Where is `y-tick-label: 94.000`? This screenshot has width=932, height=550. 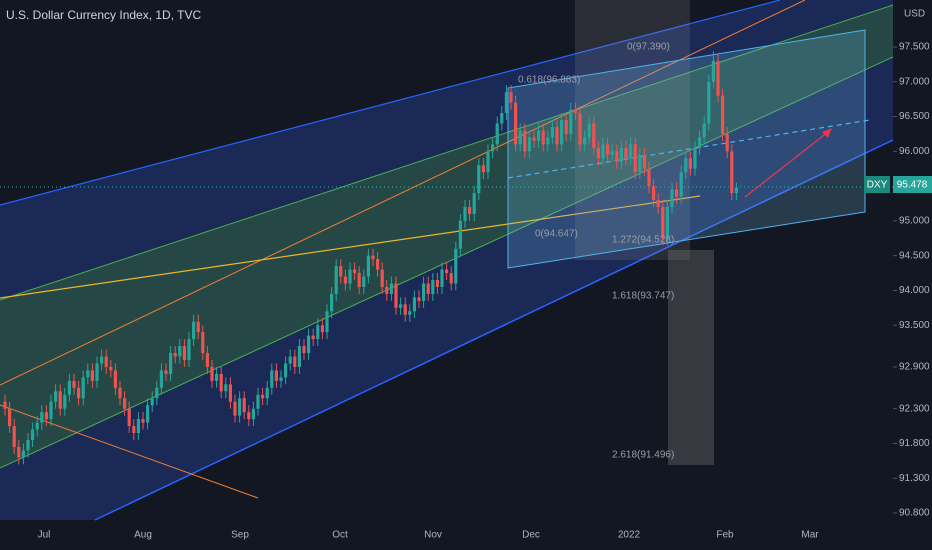 y-tick-label: 94.000 is located at coordinates (914, 290).